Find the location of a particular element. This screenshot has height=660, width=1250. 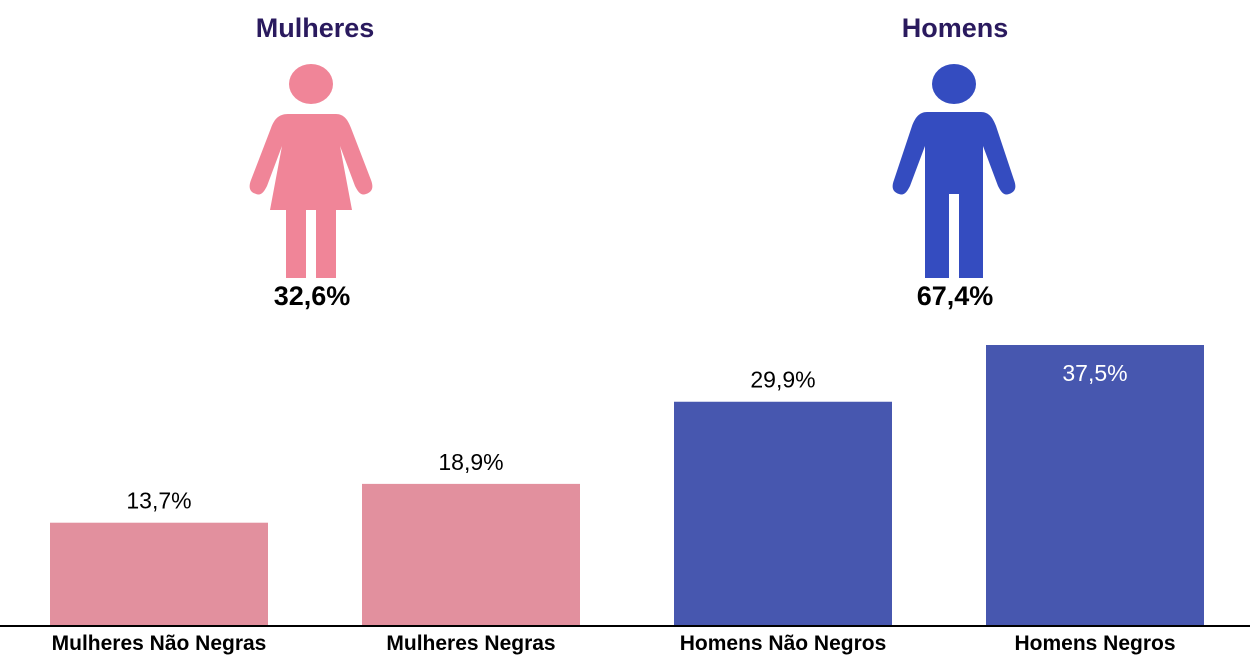

woman-figure is located at coordinates (311, 171).